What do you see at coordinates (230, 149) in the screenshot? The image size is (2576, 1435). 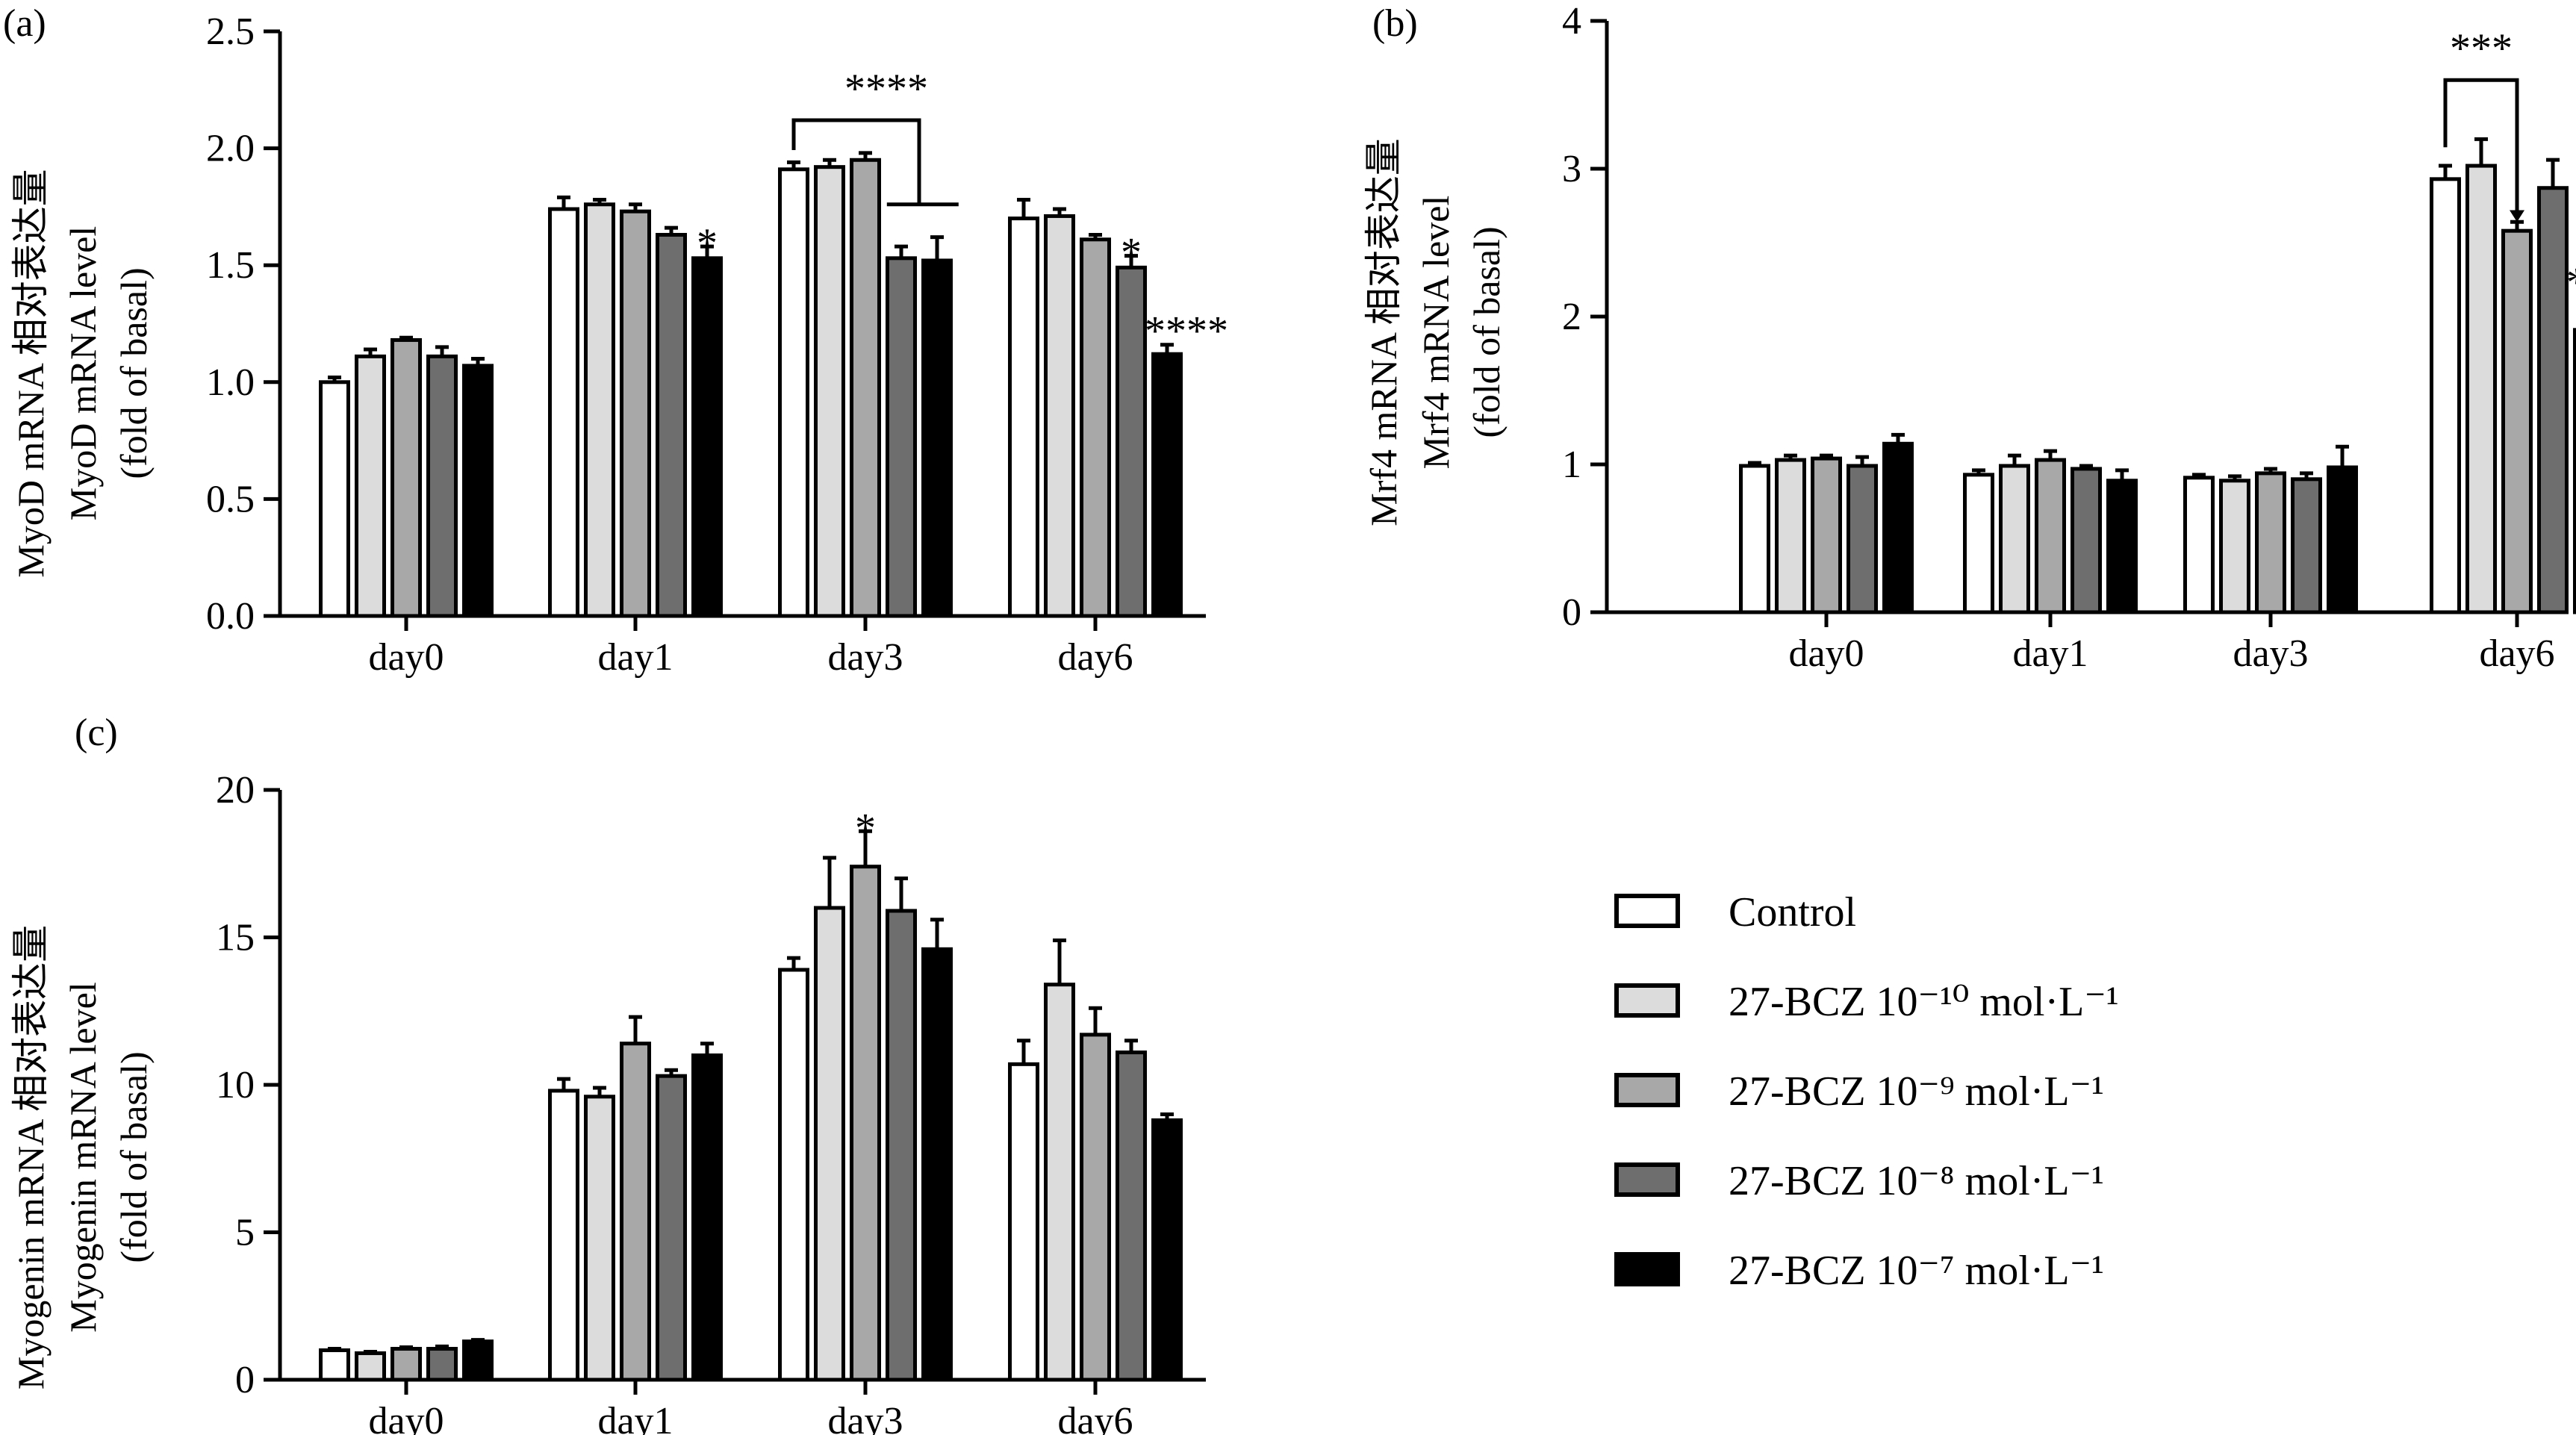 I see `y-tick-label: 2.0` at bounding box center [230, 149].